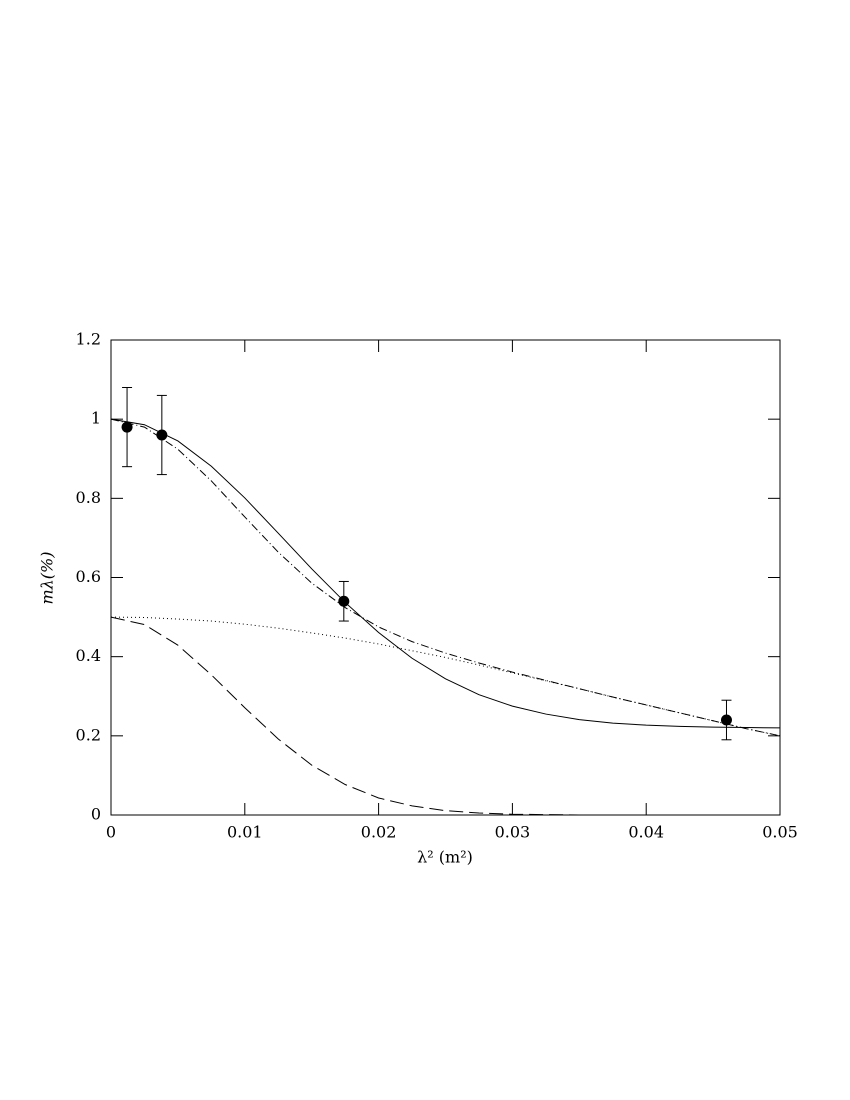 This screenshot has width=850, height=1100. Describe the element at coordinates (646, 832) in the screenshot. I see `x-tick-label: 0.04` at that location.